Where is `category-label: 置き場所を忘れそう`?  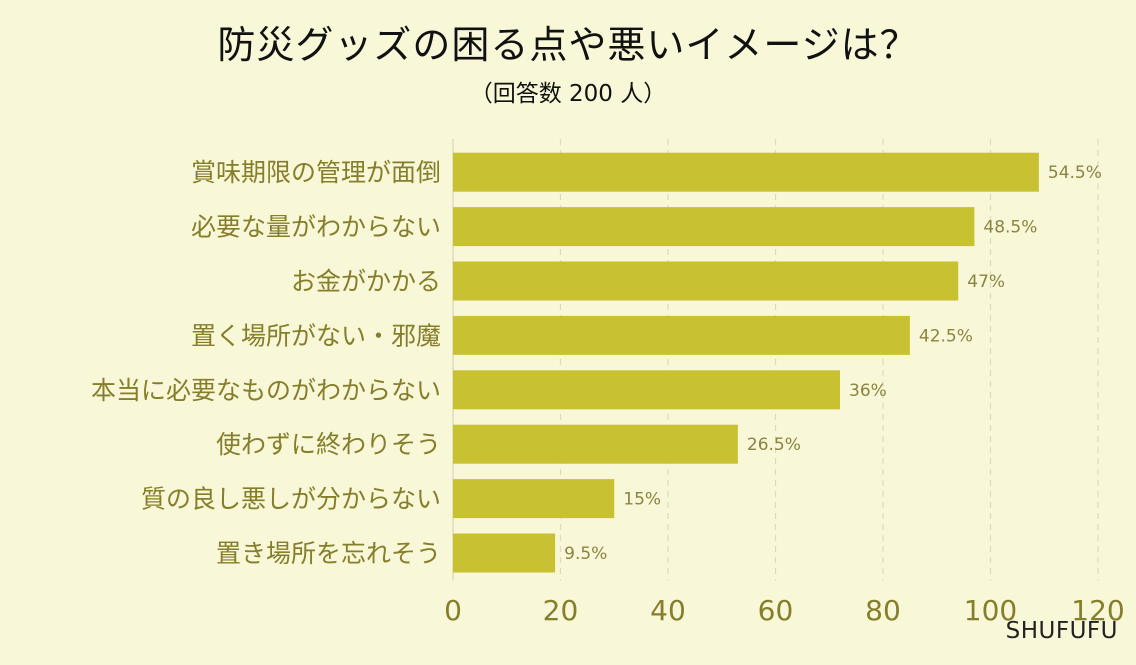
category-label: 置き場所を忘れそう is located at coordinates (328, 553).